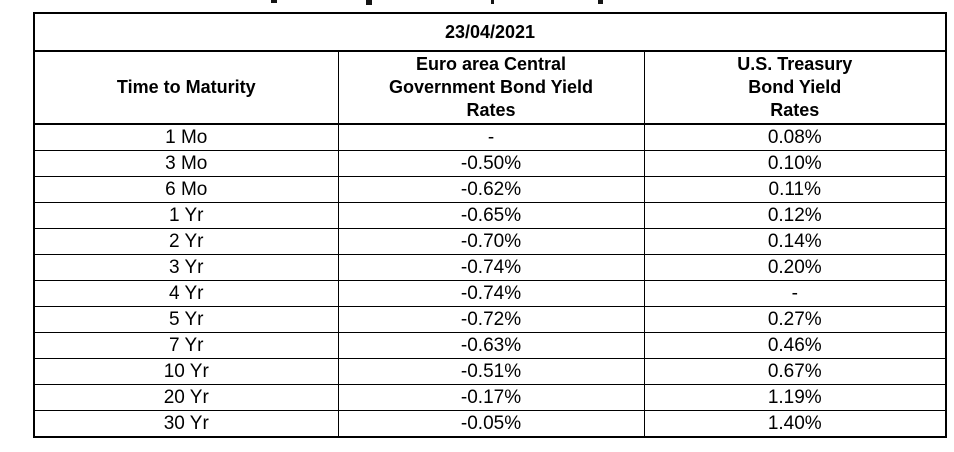  What do you see at coordinates (186, 293) in the screenshot?
I see `cell-maturity: 4 Yr` at bounding box center [186, 293].